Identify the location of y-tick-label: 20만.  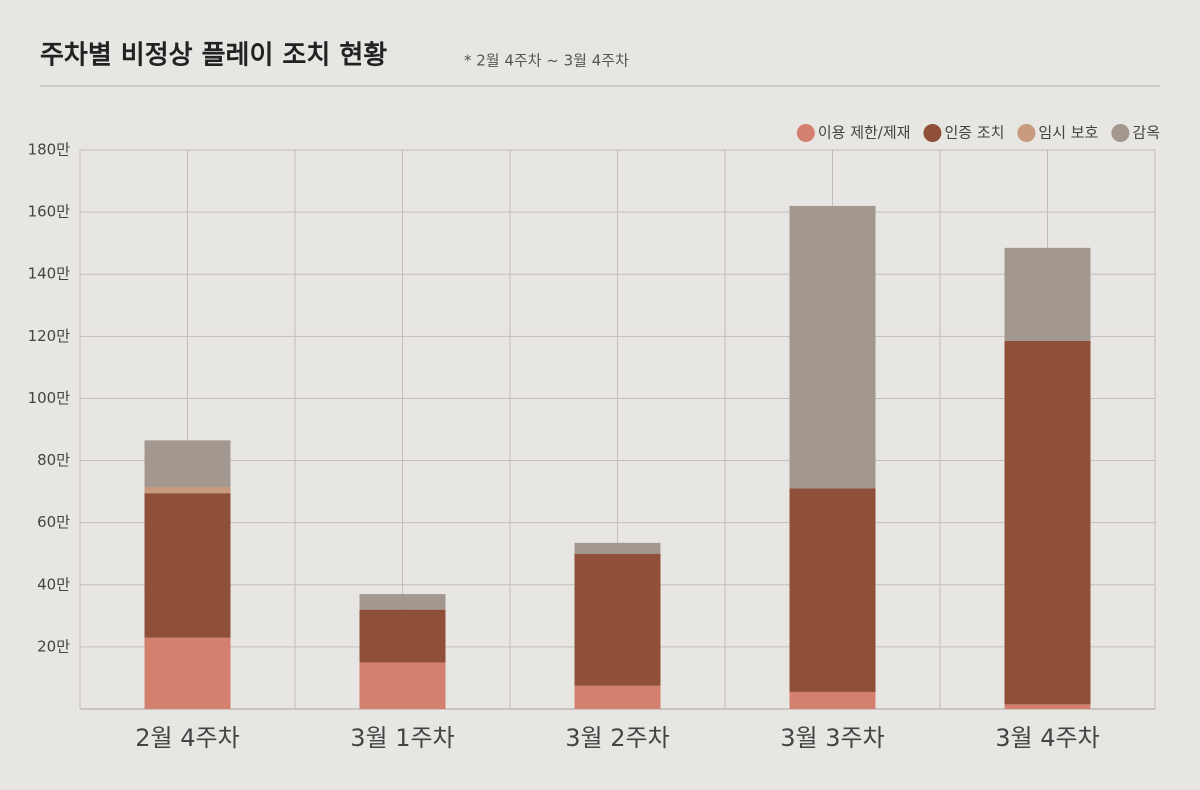
(53, 646).